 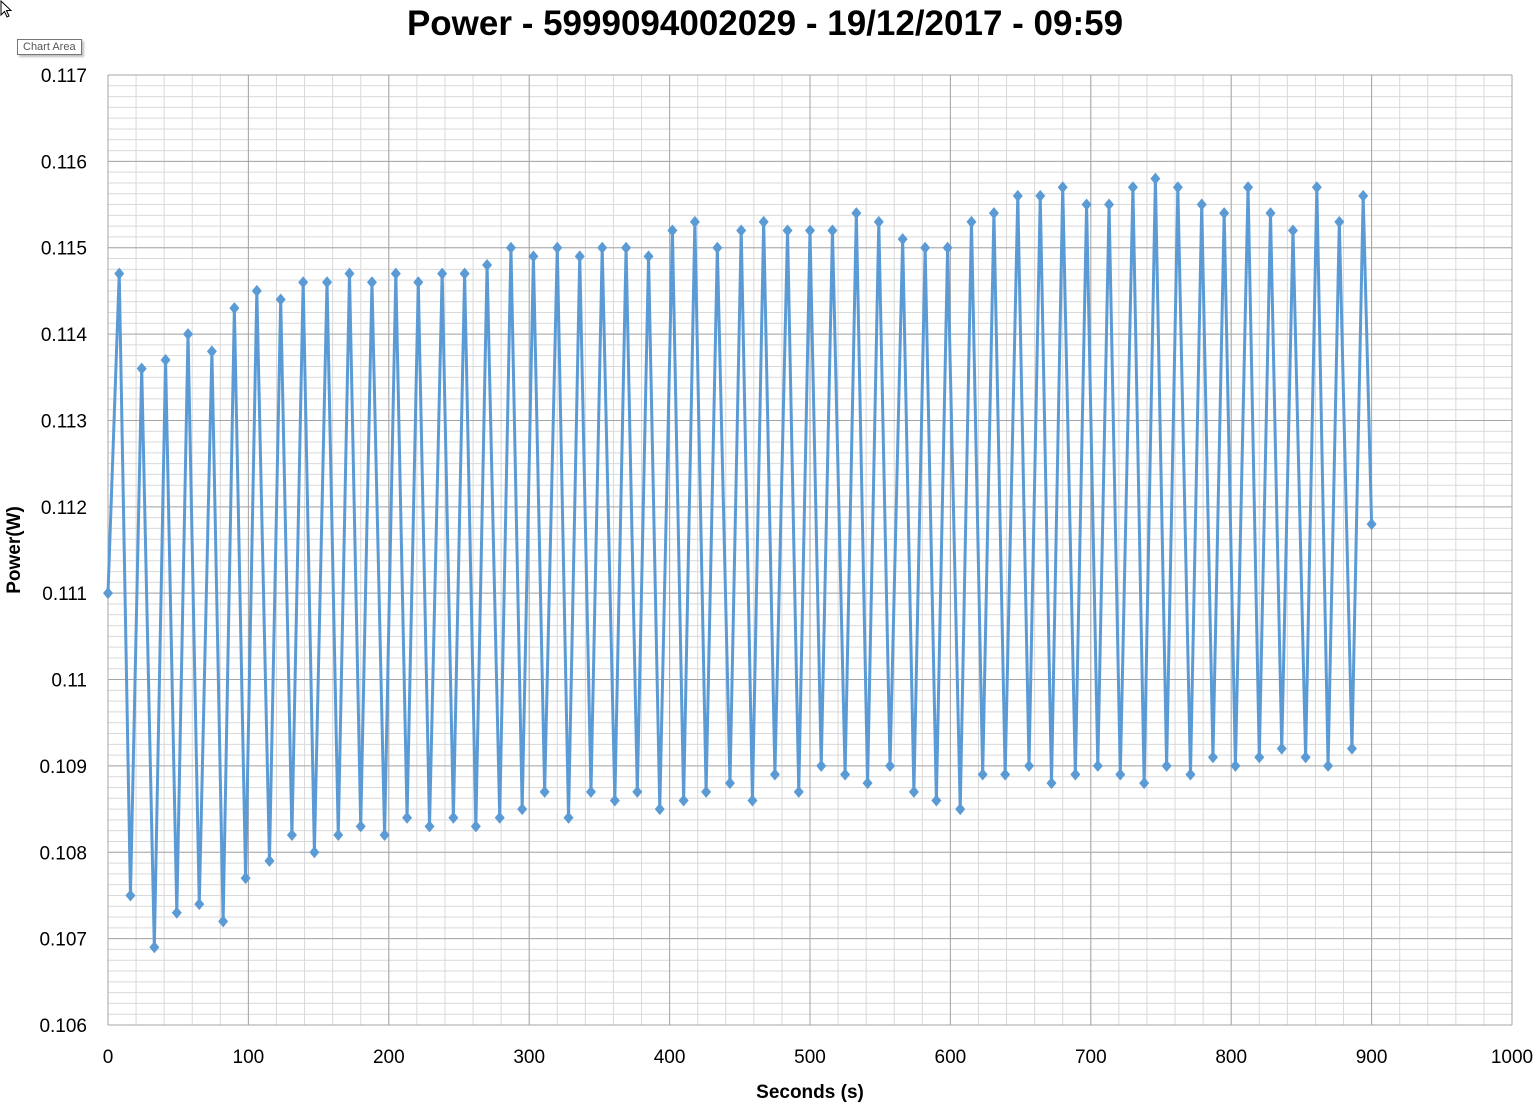 What do you see at coordinates (249, 1057) in the screenshot?
I see `x-tick-label: 100` at bounding box center [249, 1057].